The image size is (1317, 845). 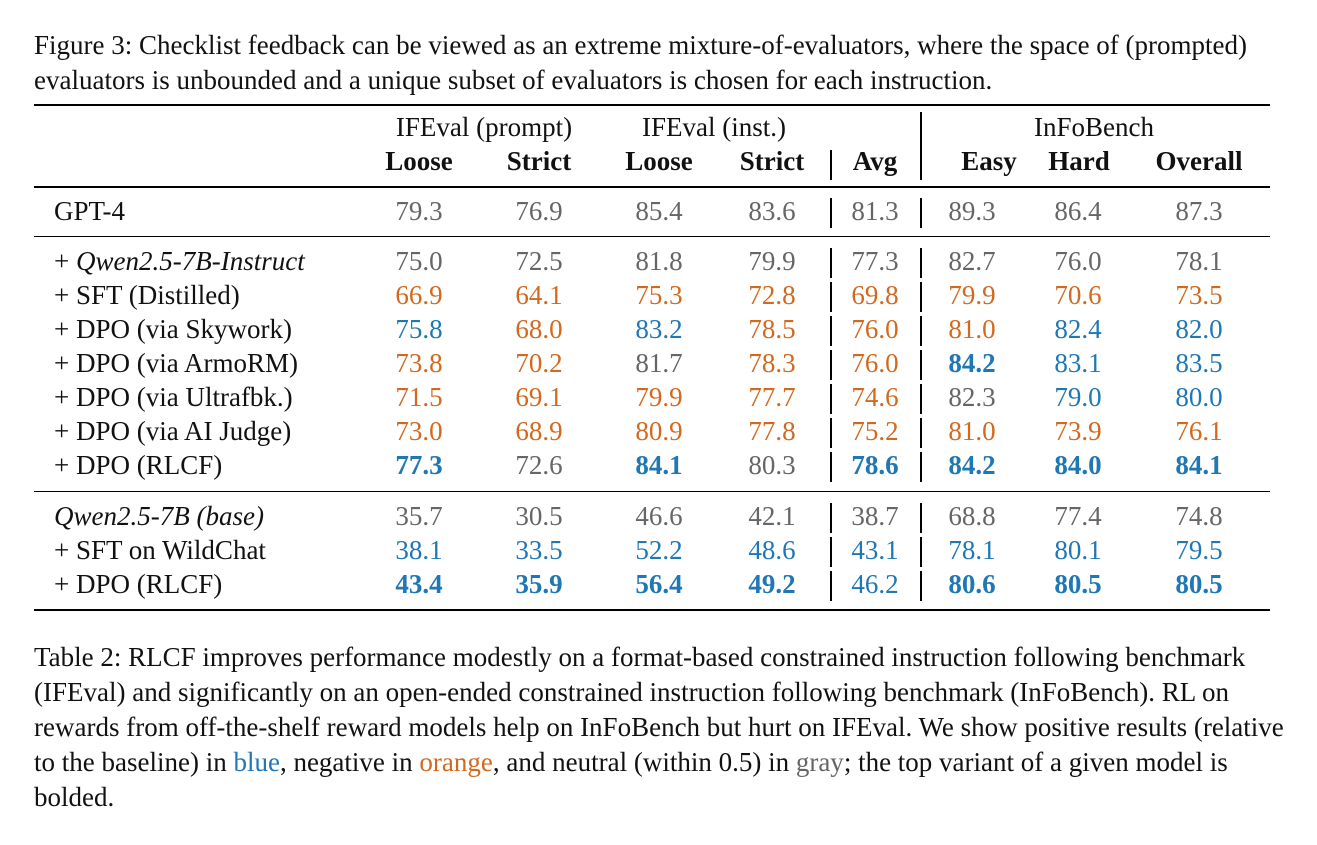 What do you see at coordinates (772, 363) in the screenshot?
I see `table-cell: 78.3` at bounding box center [772, 363].